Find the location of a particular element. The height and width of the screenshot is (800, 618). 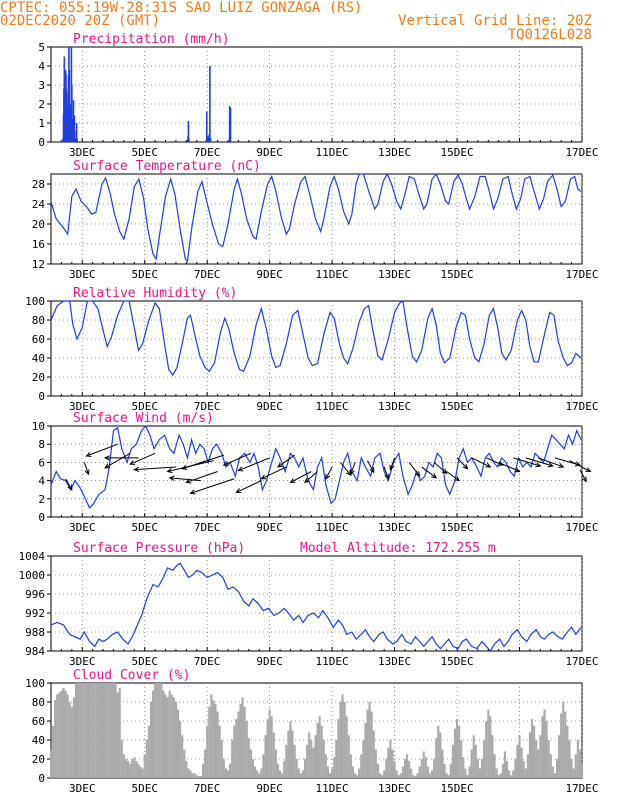

x-tick-label: 3DEC is located at coordinates (82, 152).